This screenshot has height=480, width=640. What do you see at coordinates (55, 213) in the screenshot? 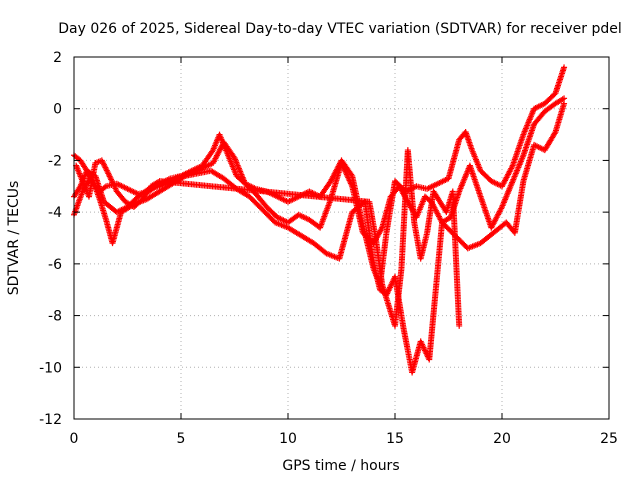
I see `y-tick-label: -4` at bounding box center [55, 213].